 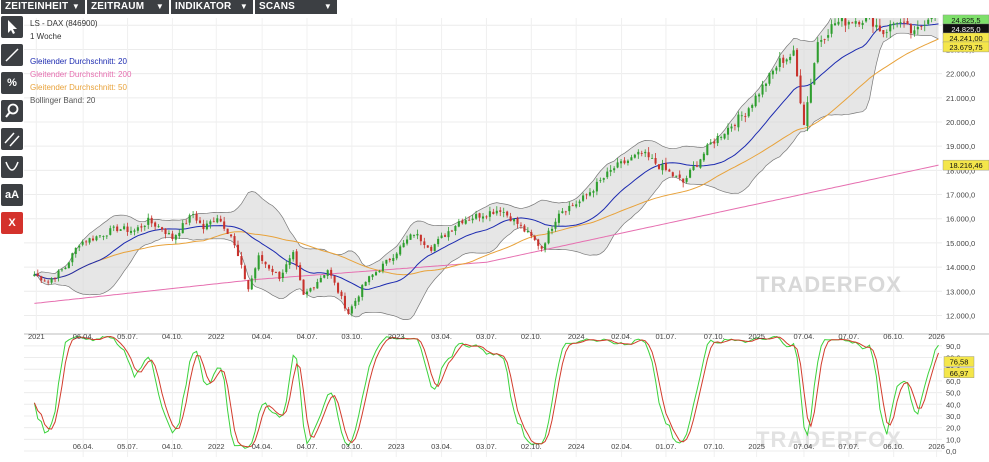 I want to click on stoch-tick-label: 60,0, so click(x=953, y=381).